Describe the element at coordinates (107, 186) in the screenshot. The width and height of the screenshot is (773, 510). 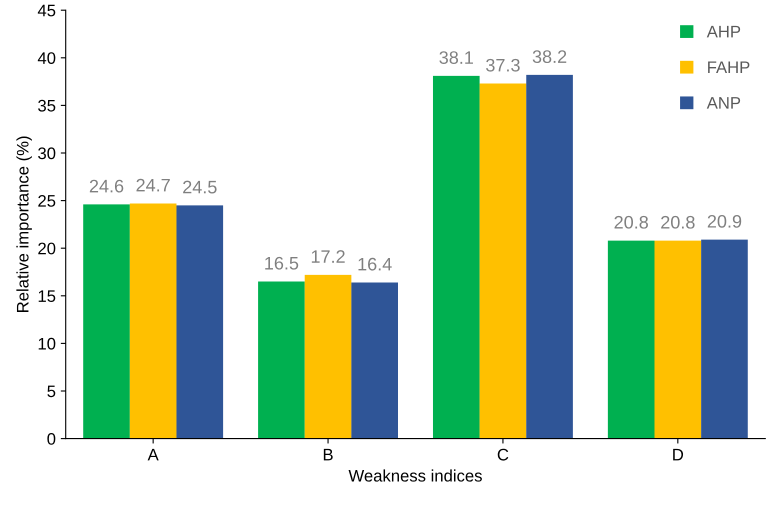
I see `data-label: 24.6` at that location.